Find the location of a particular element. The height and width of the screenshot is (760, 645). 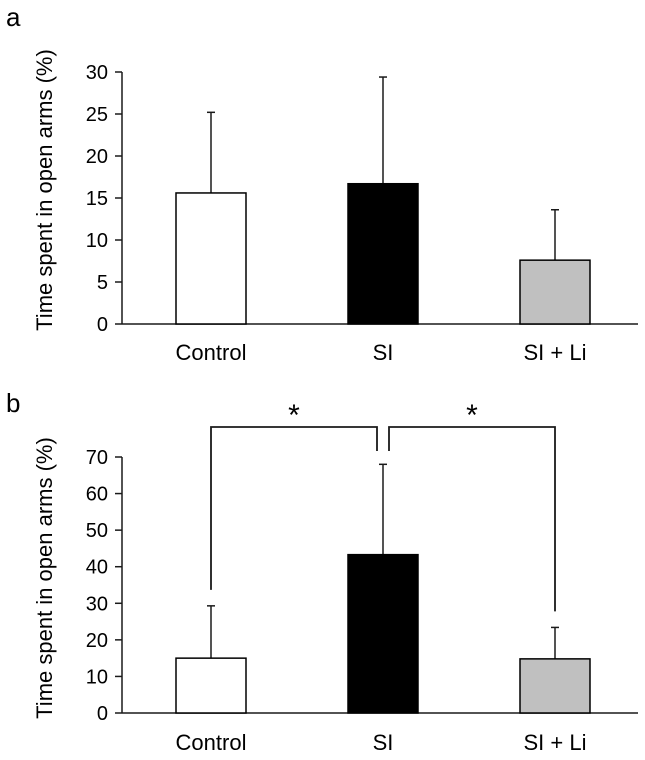

y-tick-label-b: 30 is located at coordinates (97, 604).